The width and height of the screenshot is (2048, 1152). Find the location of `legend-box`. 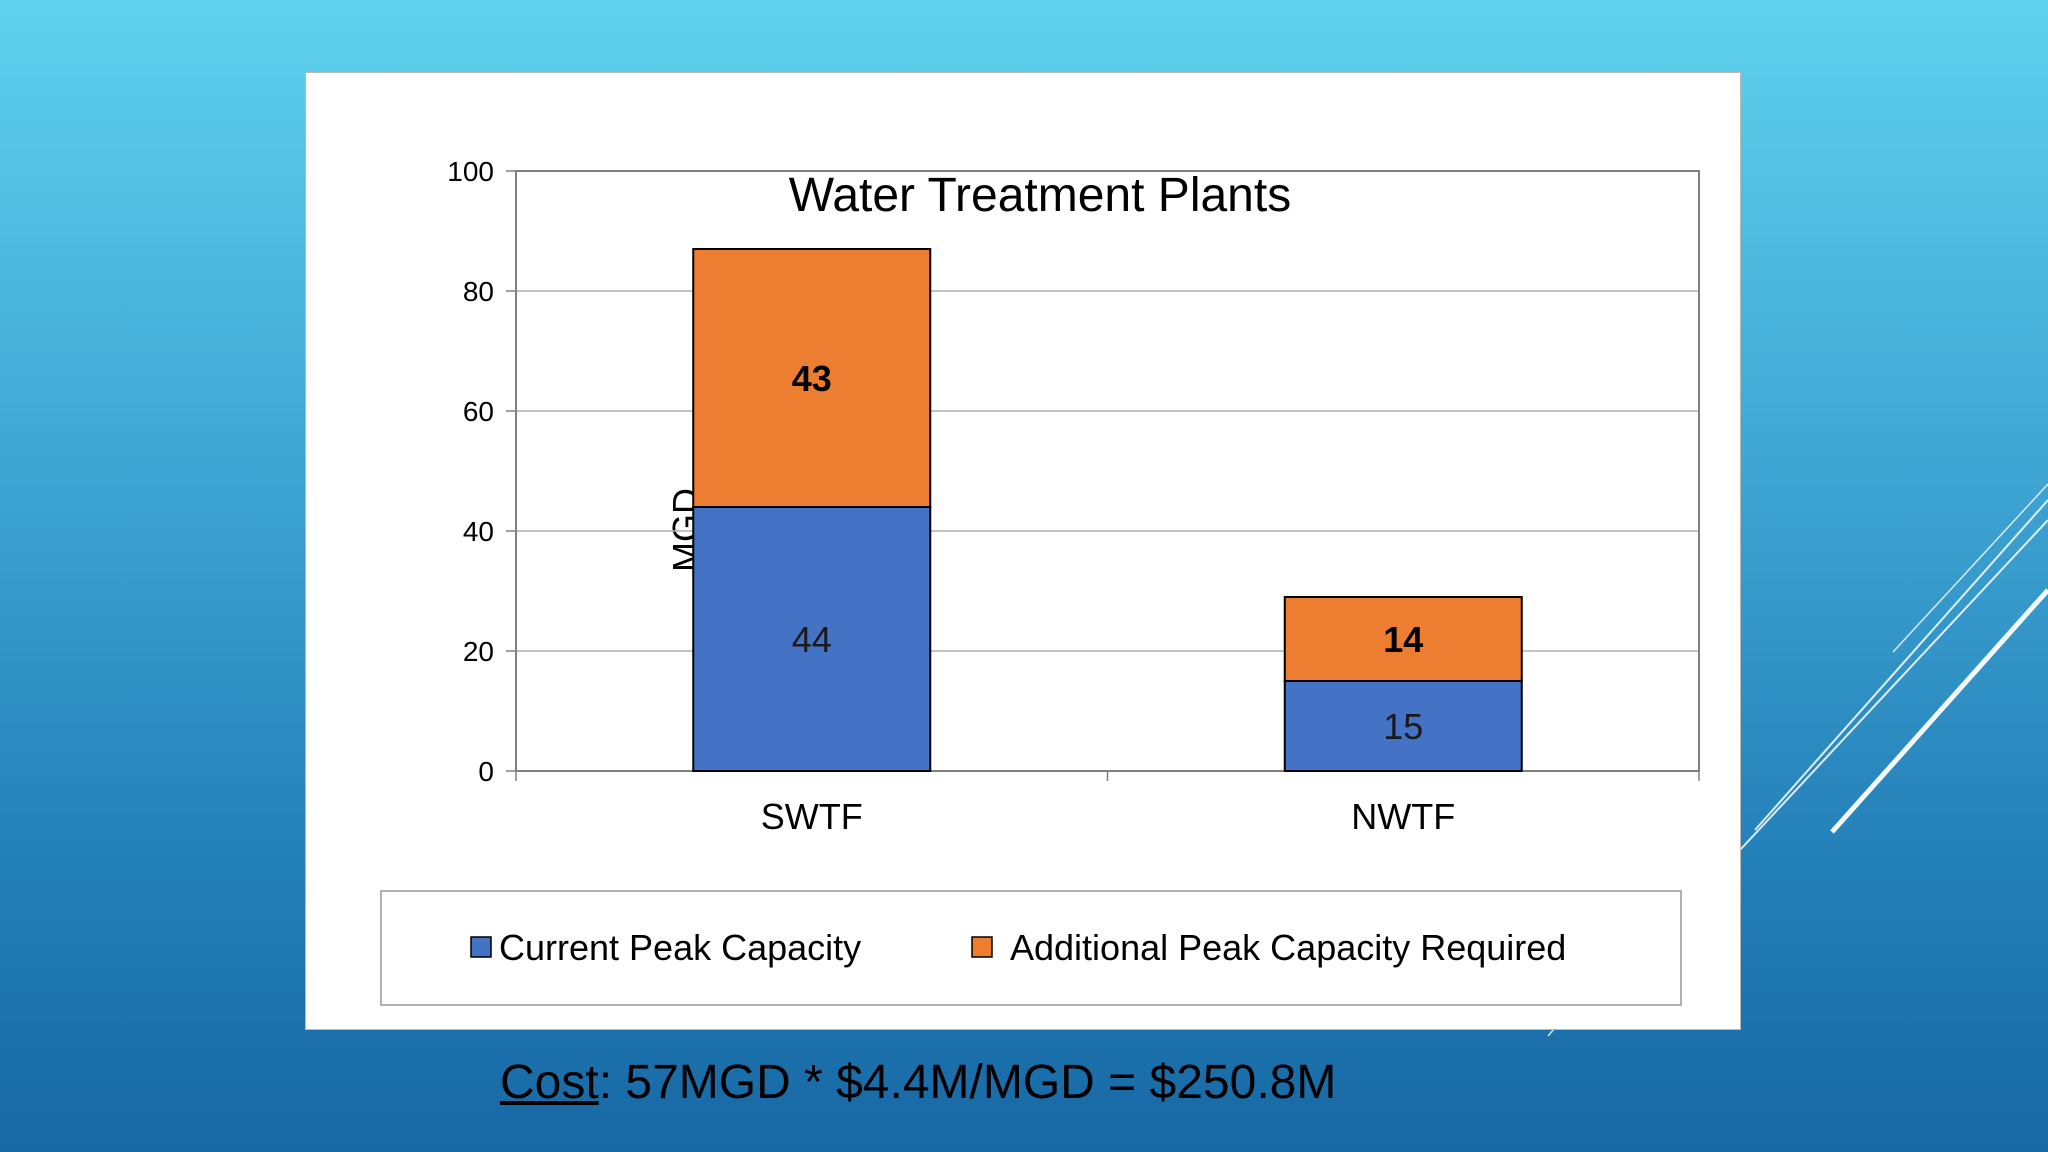

legend-box is located at coordinates (1031, 948).